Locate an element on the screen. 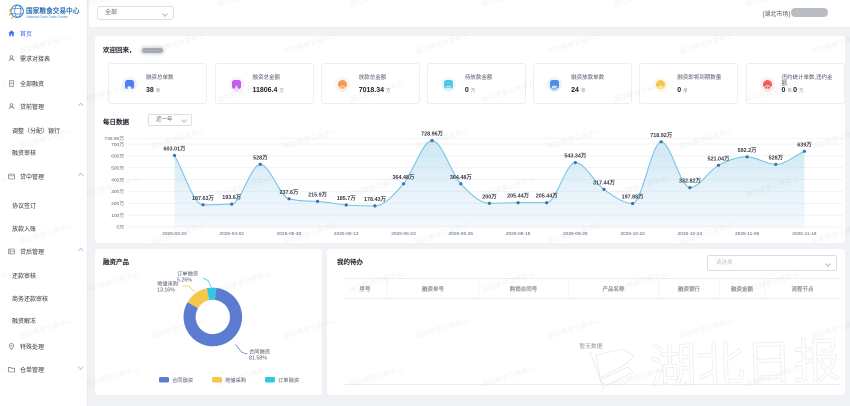  svg-text: 5.26% is located at coordinates (184, 281).